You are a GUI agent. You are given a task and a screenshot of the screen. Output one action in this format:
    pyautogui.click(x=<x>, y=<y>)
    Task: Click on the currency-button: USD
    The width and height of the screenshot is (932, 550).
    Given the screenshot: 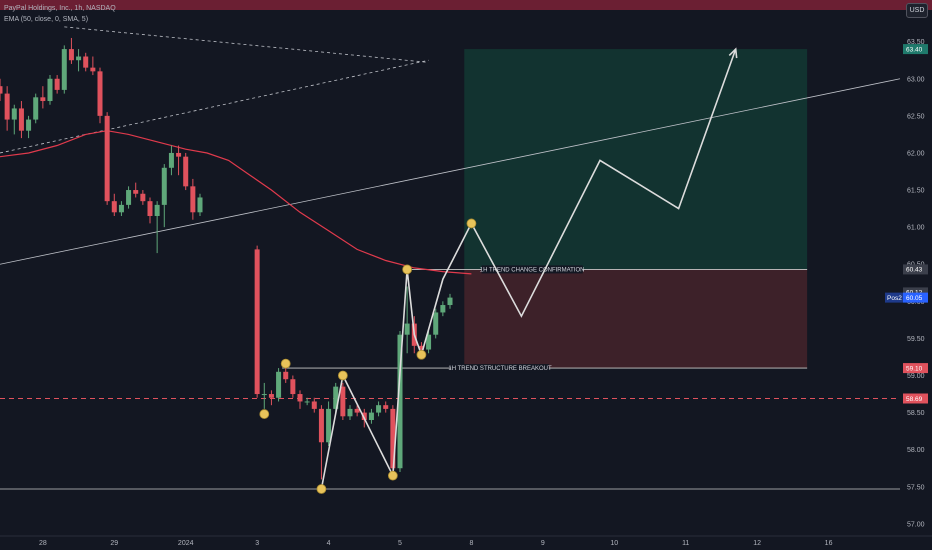 What is the action you would take?
    pyautogui.click(x=917, y=10)
    